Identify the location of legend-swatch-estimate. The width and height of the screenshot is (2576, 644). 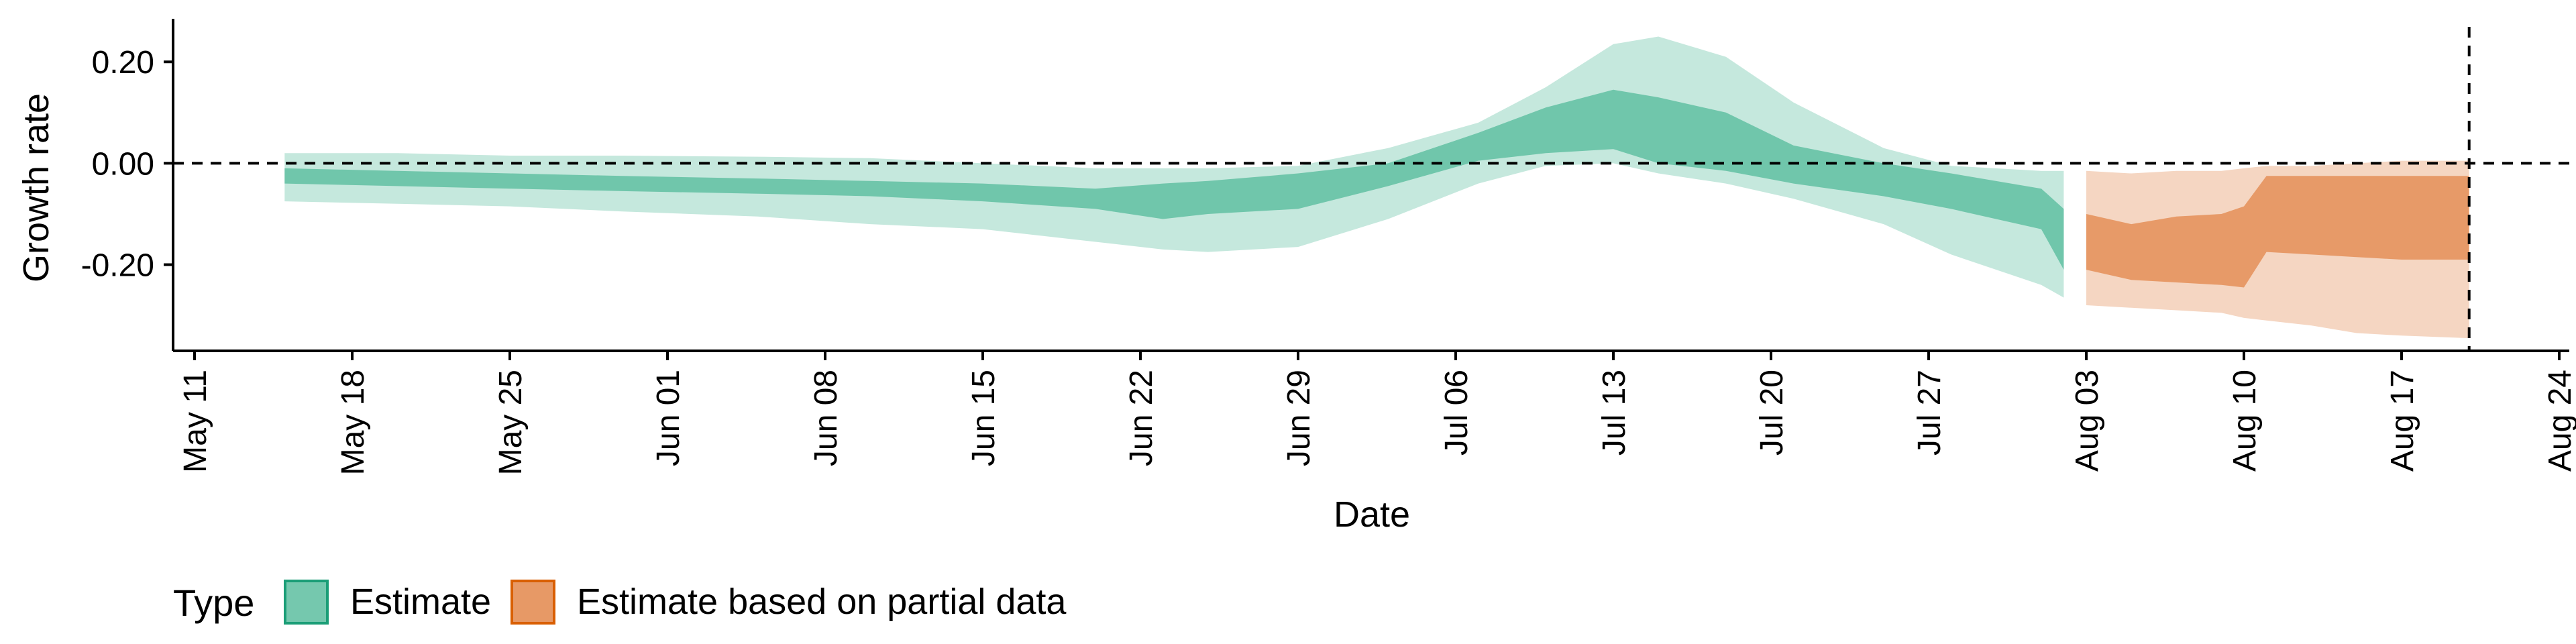
(306, 602).